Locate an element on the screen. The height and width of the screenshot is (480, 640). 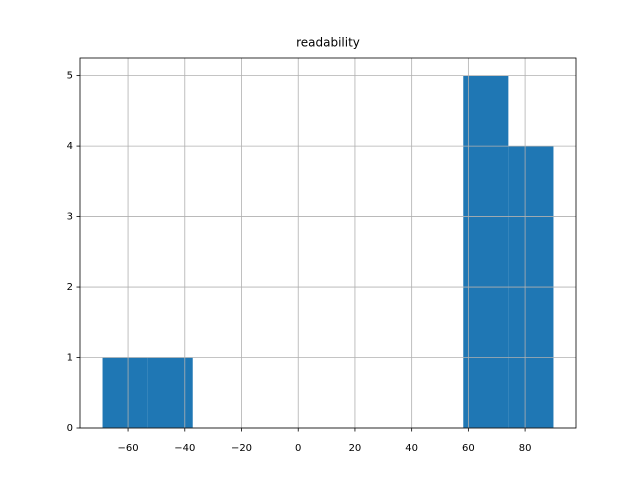
x-tick-label: 40 is located at coordinates (411, 448).